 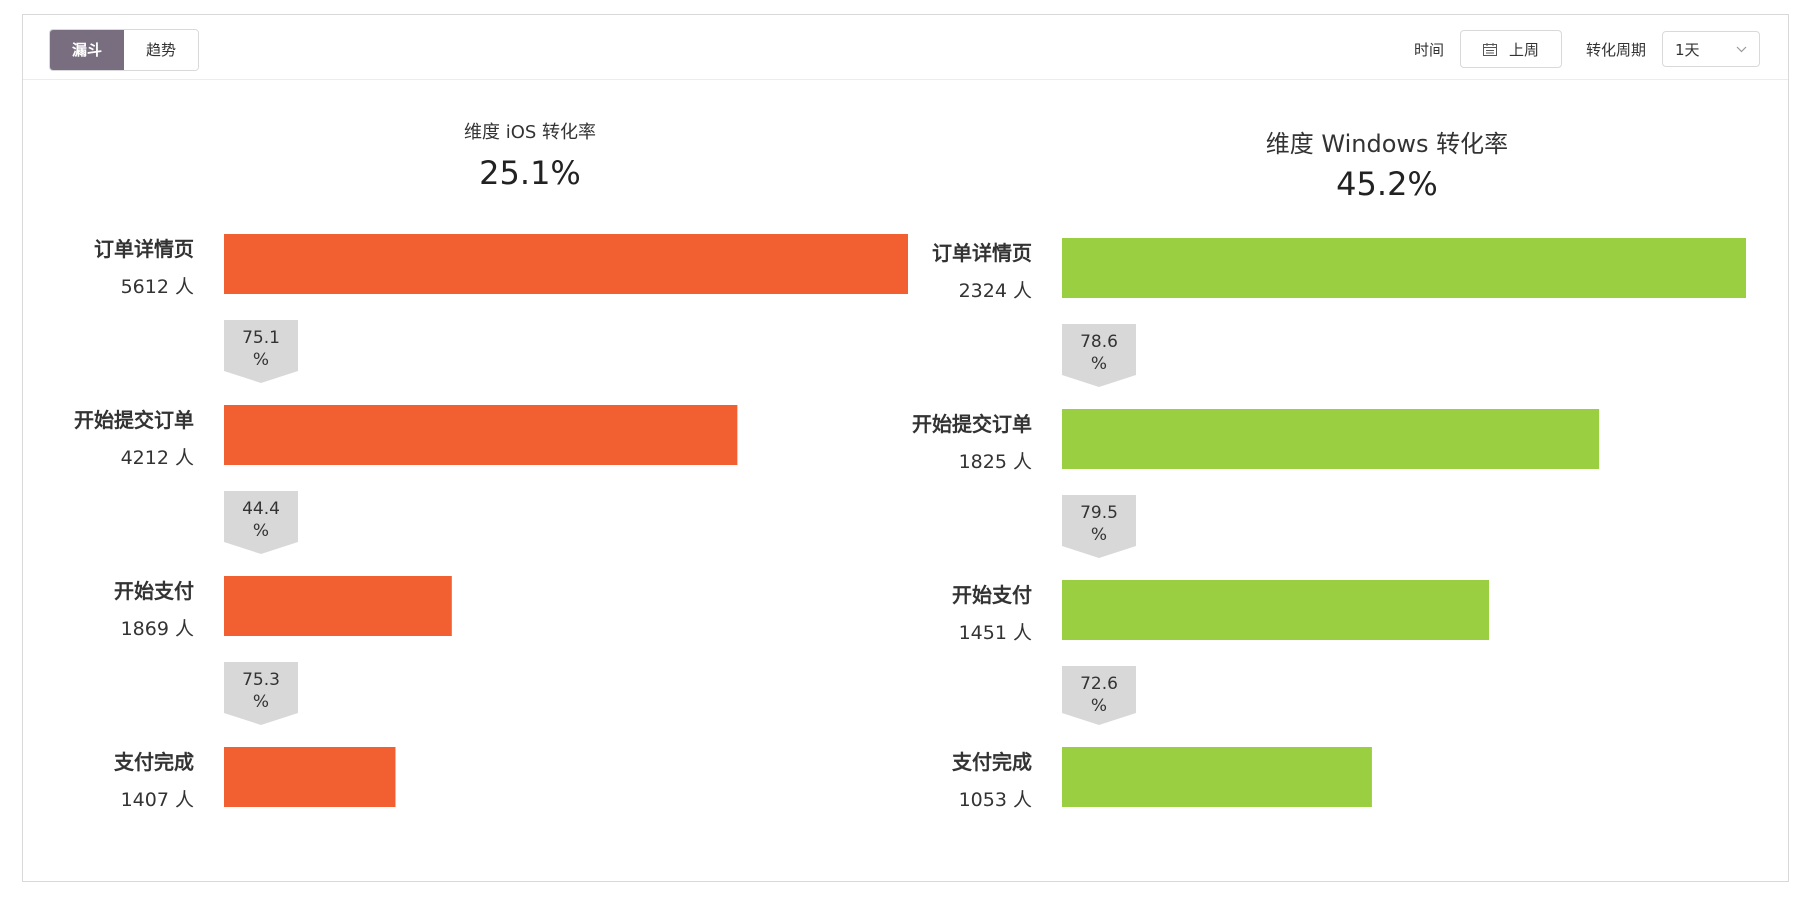 What do you see at coordinates (161, 50) in the screenshot?
I see `tab-trend: 趋势` at bounding box center [161, 50].